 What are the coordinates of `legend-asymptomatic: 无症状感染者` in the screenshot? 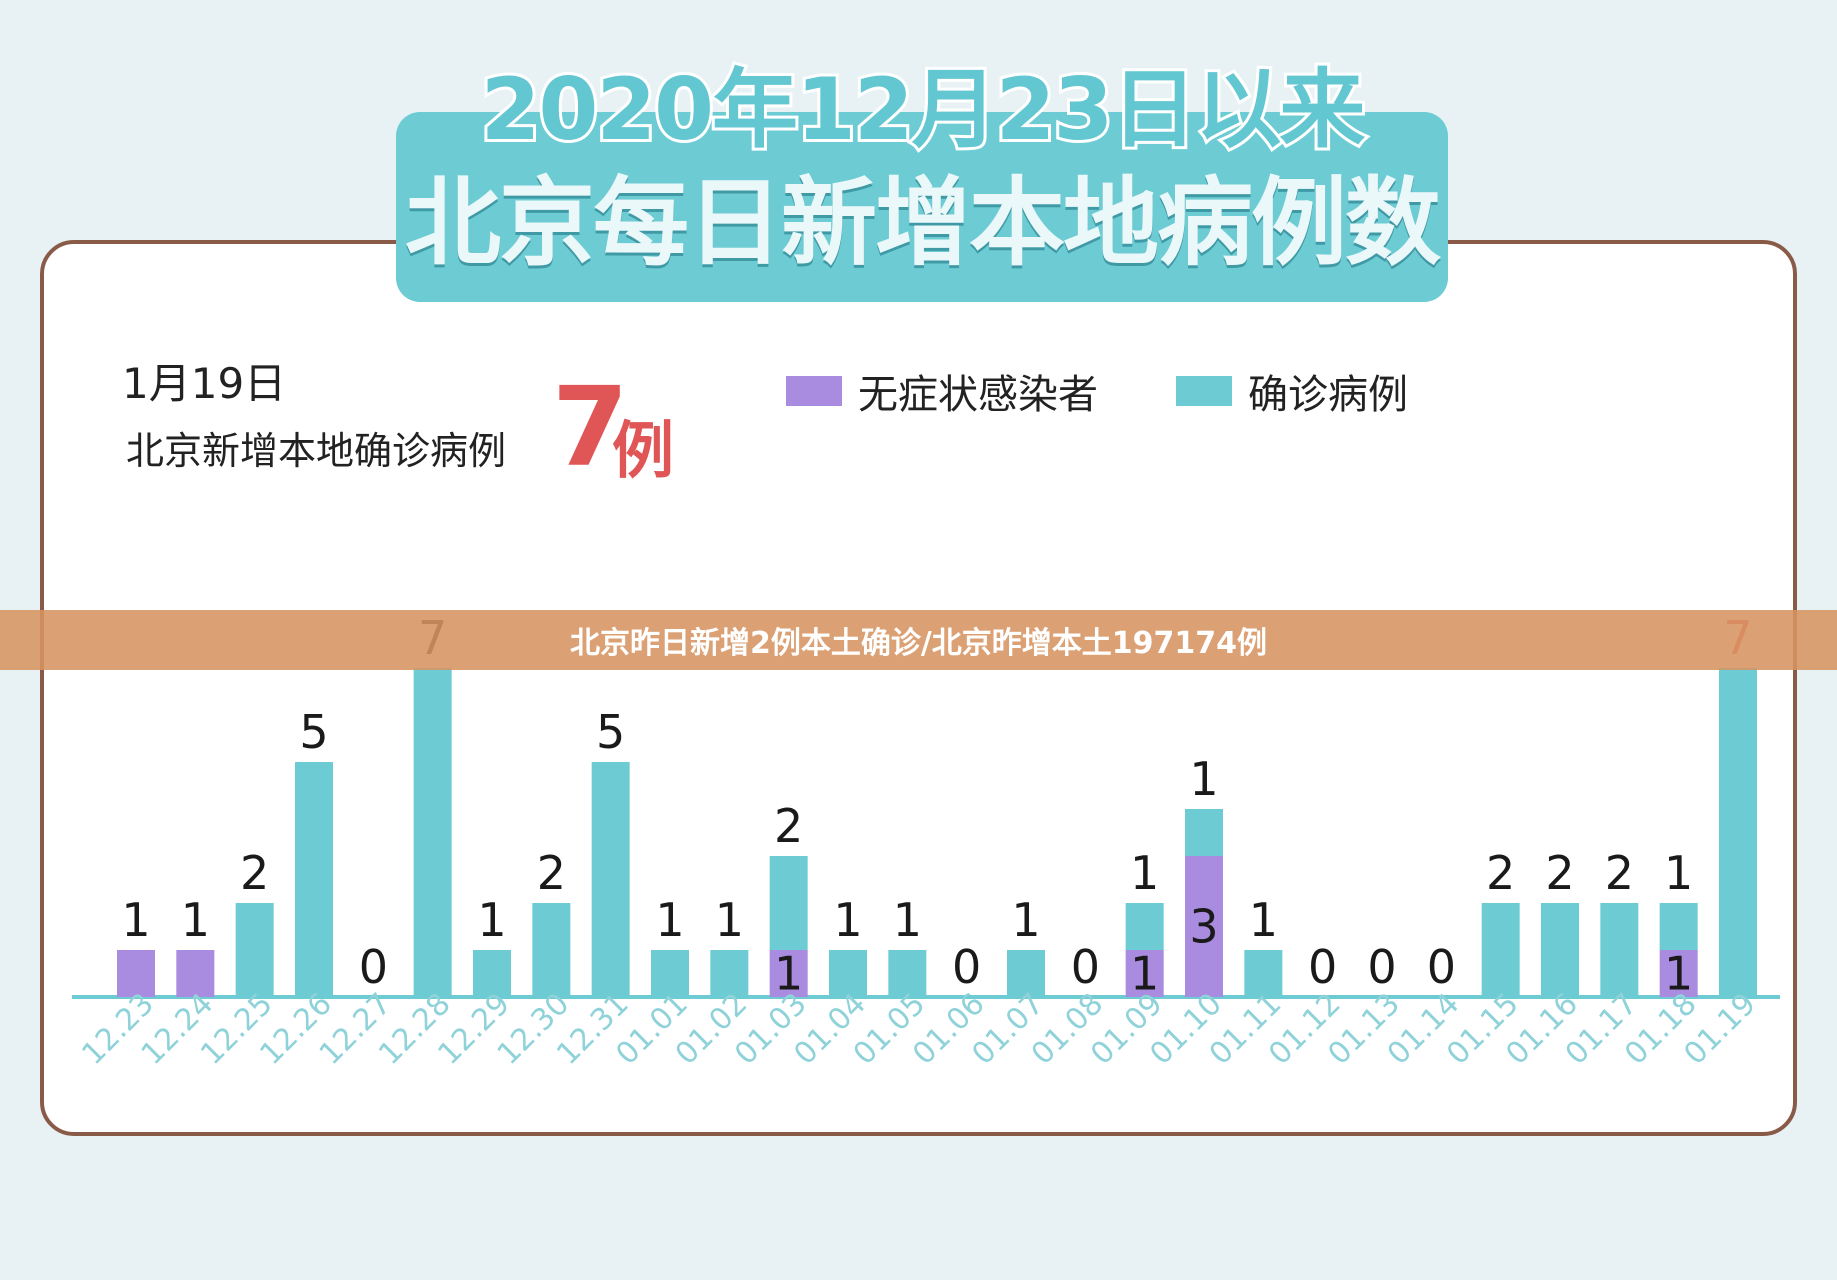 It's located at (942, 391).